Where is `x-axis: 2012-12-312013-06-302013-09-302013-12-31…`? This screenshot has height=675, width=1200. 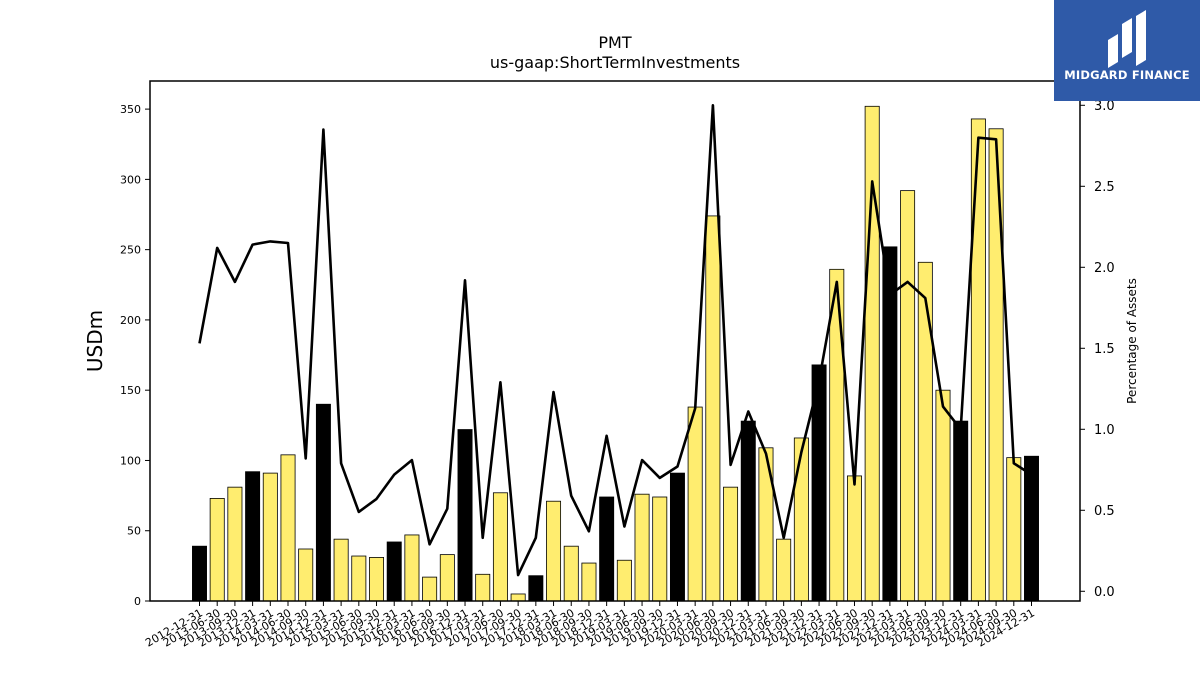
x-axis: 2012-12-312013-06-302013-09-302013-12-31… is located at coordinates (590, 625).